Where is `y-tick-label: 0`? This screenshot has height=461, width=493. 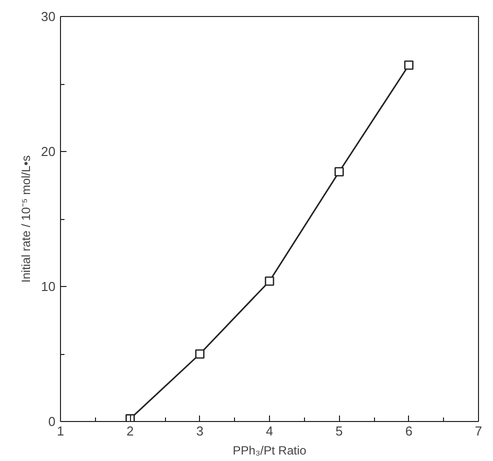
y-tick-label: 0 is located at coordinates (52, 421).